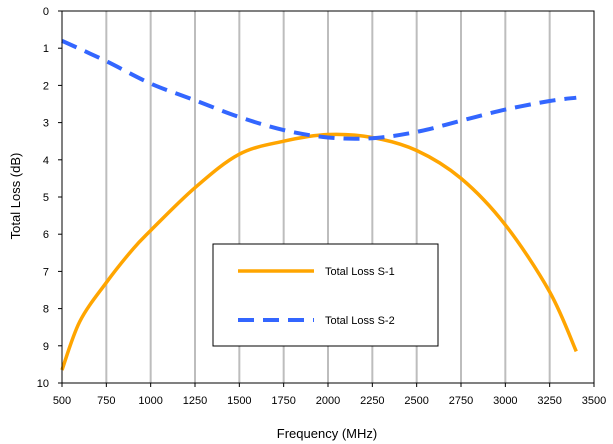 The height and width of the screenshot is (444, 613). Describe the element at coordinates (46, 310) in the screenshot. I see `y-tick-label: 8` at that location.